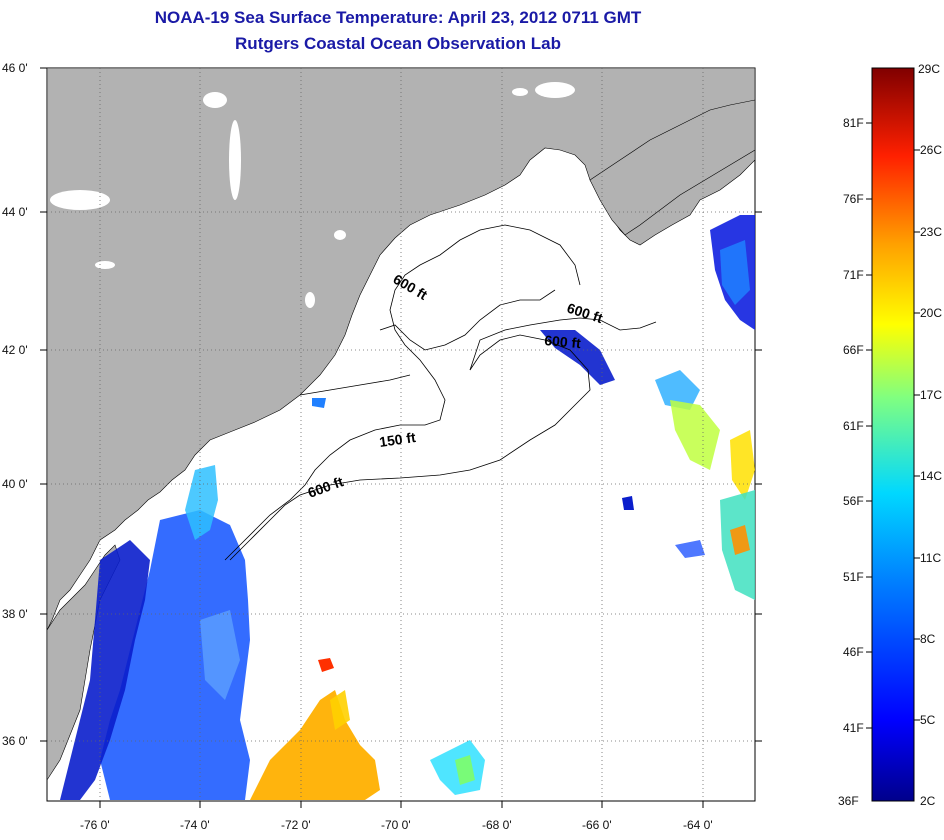 This screenshot has width=944, height=840. I want to click on colorbar-f-label: 51F, so click(853, 577).